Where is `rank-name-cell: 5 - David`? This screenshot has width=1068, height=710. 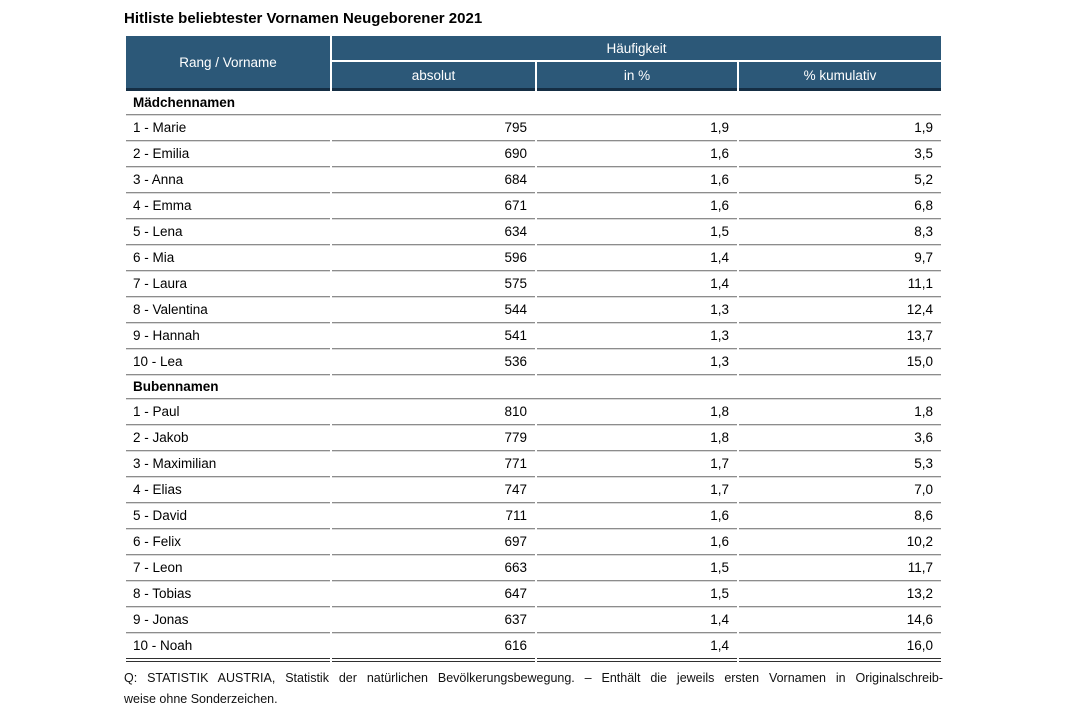
rank-name-cell: 5 - David is located at coordinates (228, 516).